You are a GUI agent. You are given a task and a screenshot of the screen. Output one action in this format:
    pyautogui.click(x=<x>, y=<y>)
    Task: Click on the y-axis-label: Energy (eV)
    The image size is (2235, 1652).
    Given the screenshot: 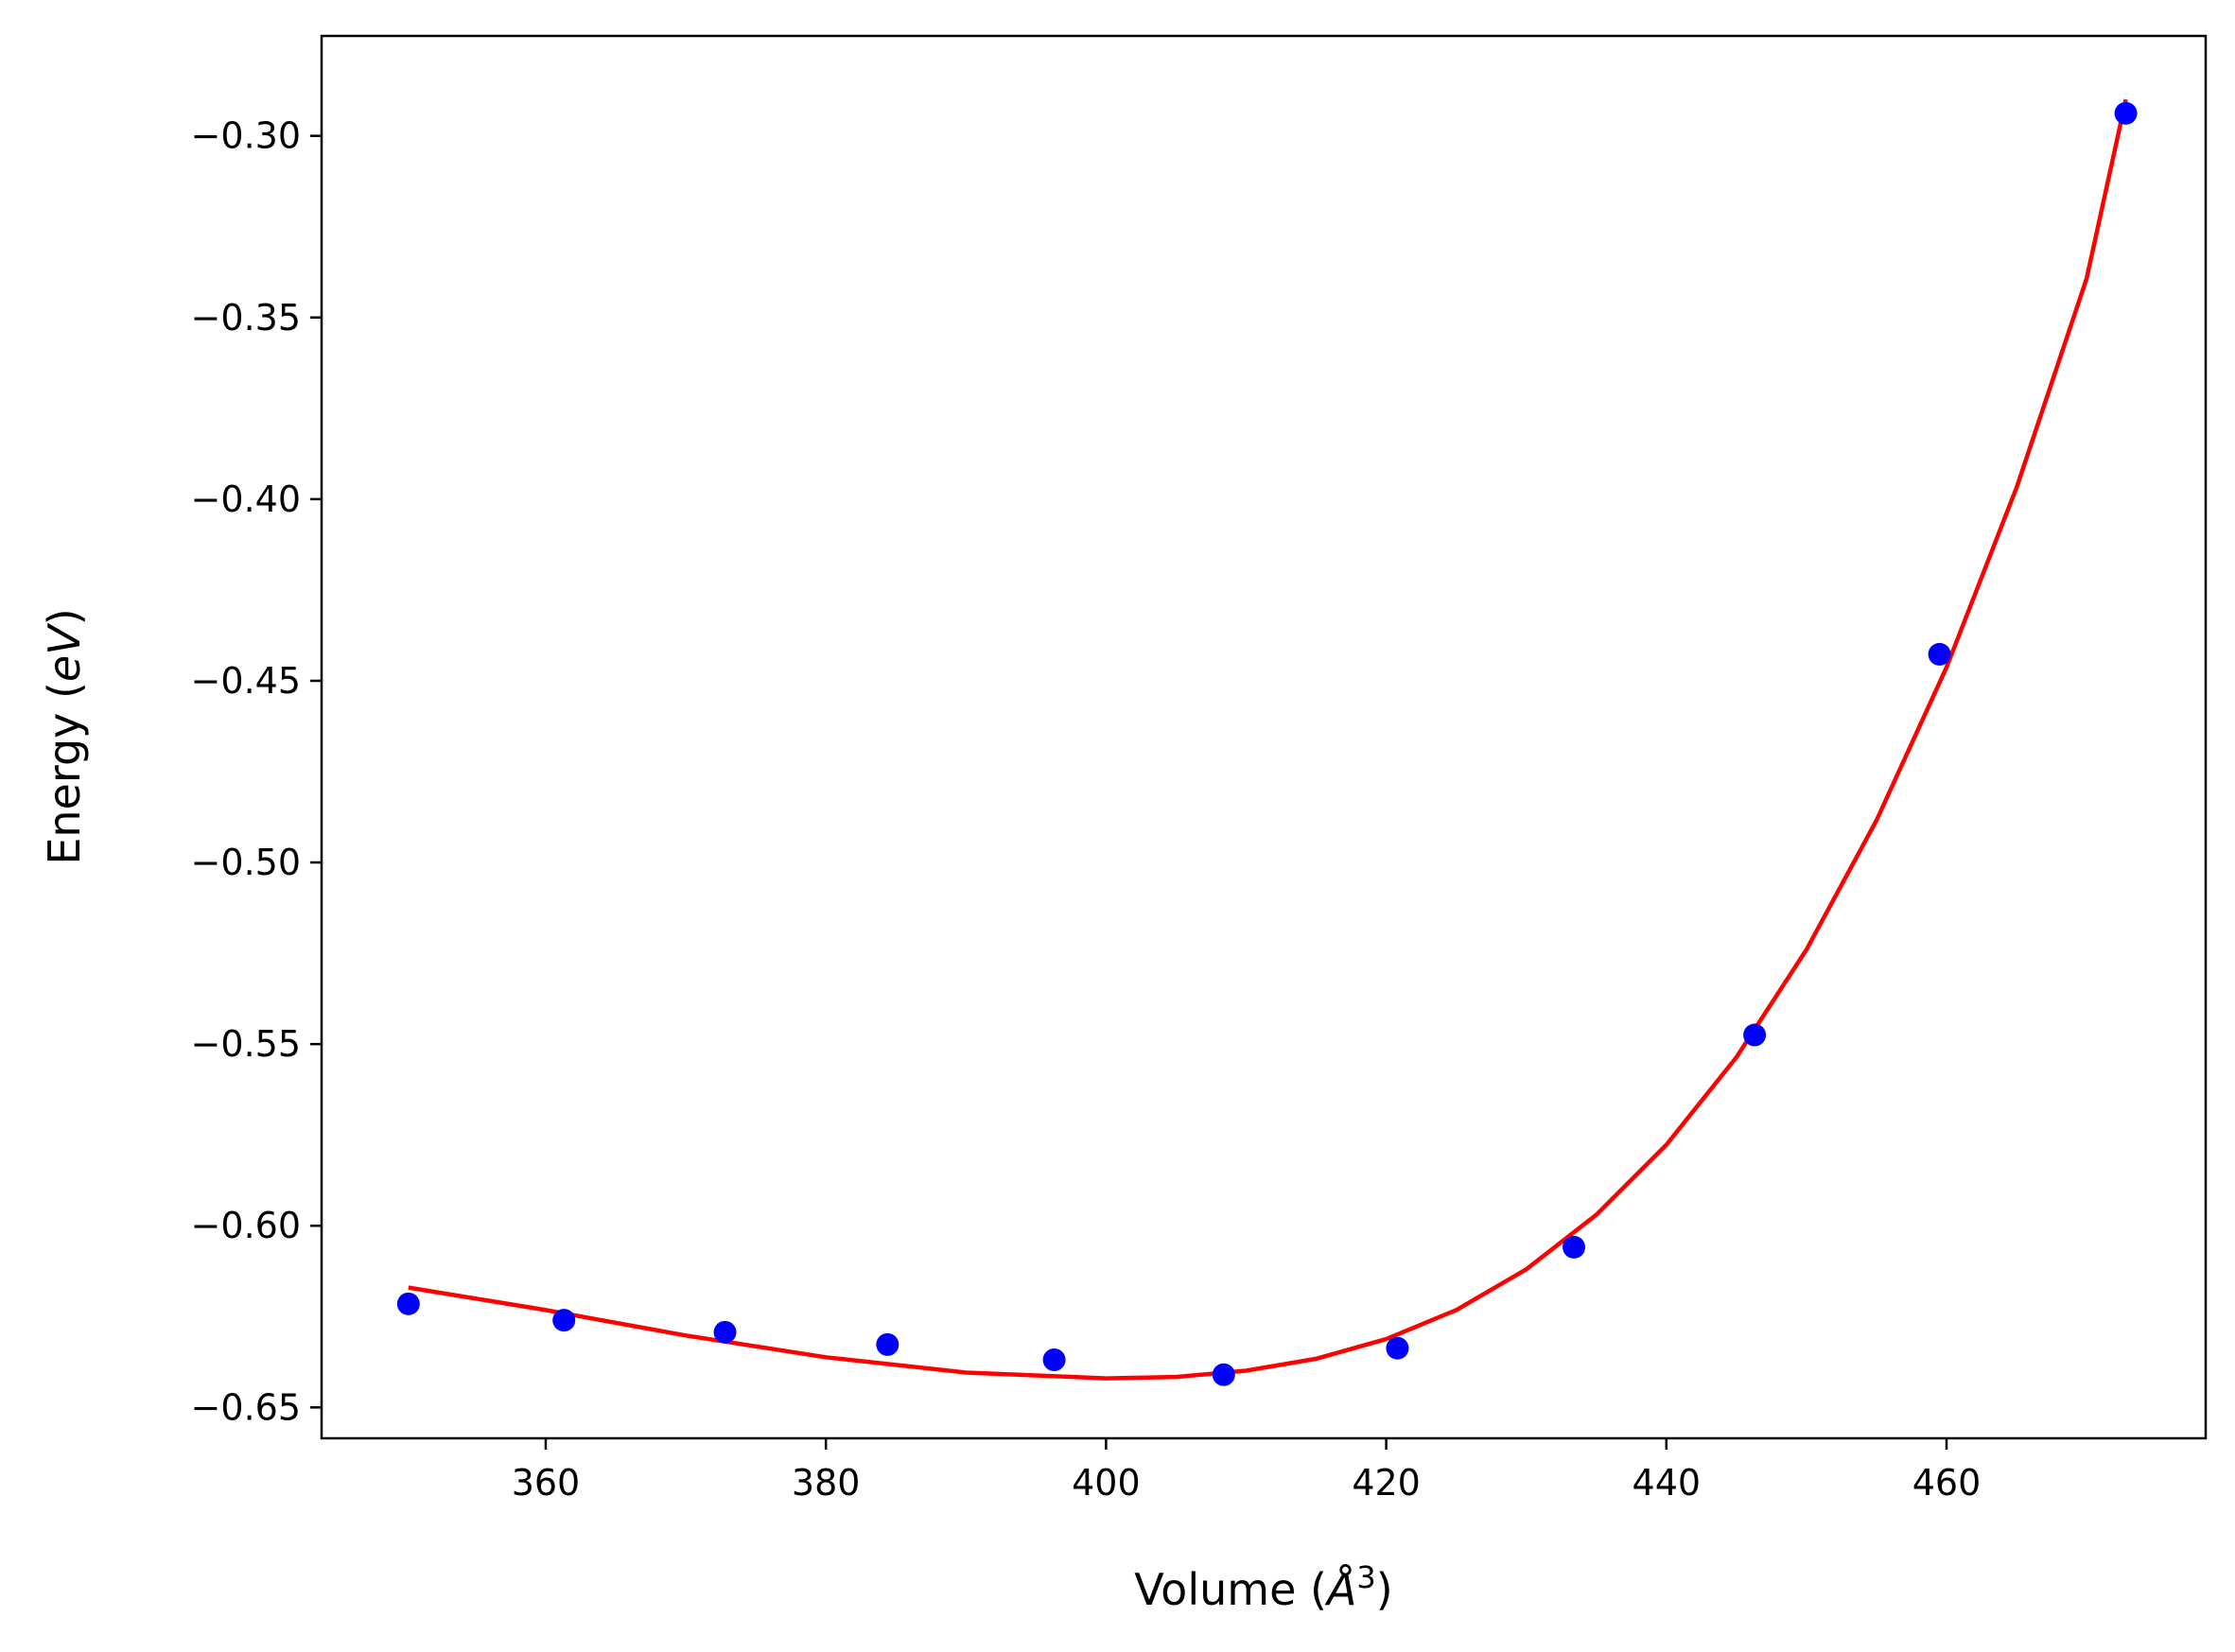 What is the action you would take?
    pyautogui.click(x=64, y=736)
    